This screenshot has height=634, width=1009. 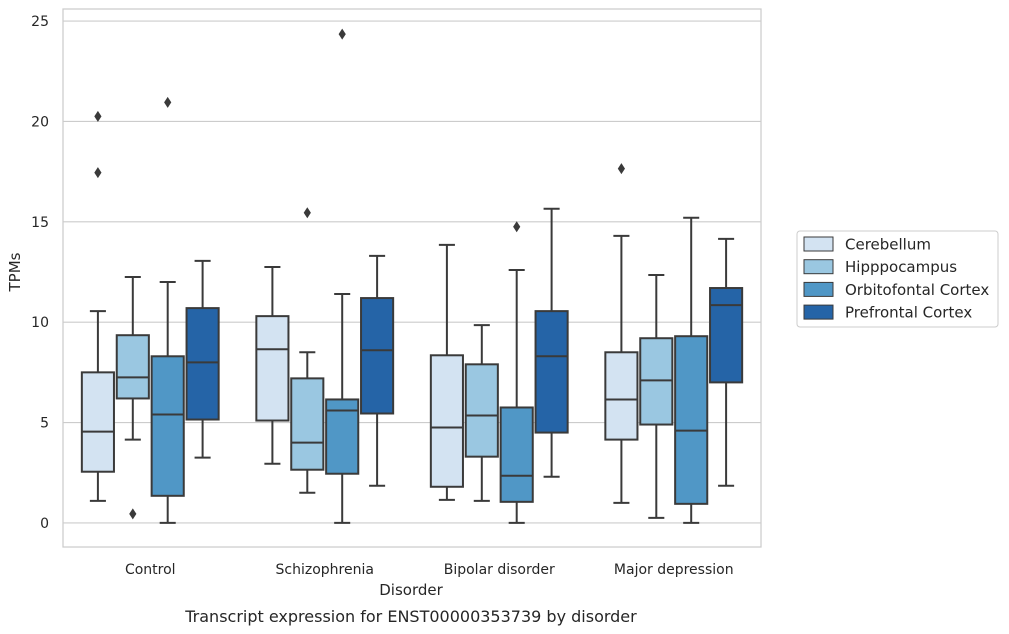 I want to click on x-tick-label: Control, so click(x=150, y=570).